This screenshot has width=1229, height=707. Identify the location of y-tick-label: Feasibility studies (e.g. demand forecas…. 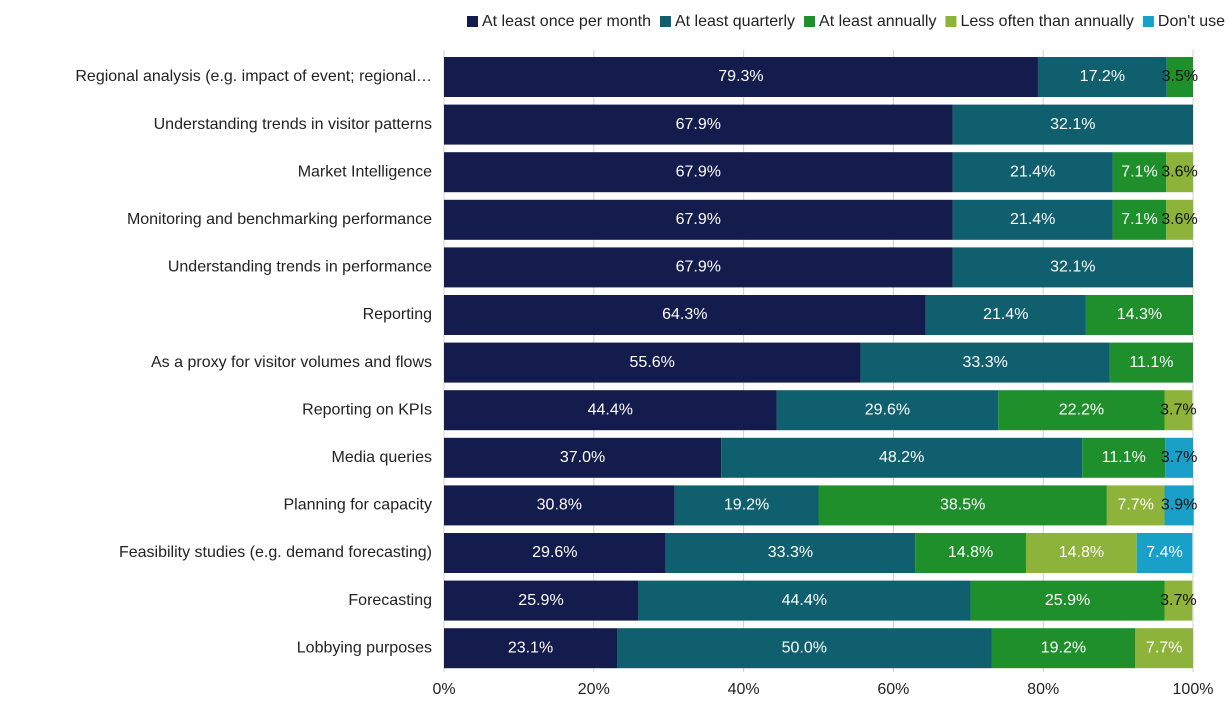
(275, 552).